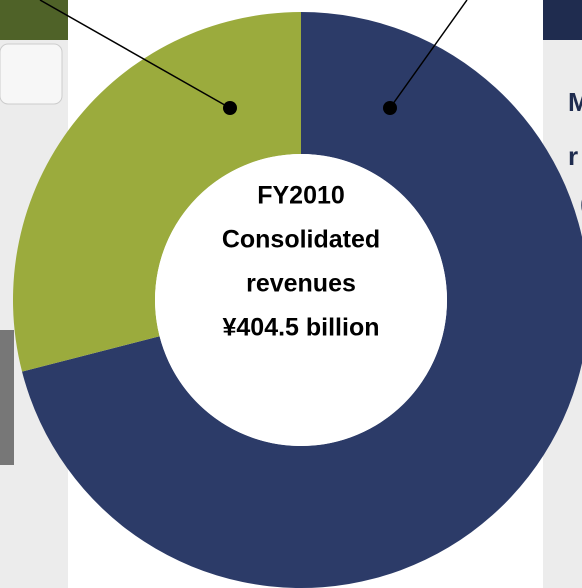 This screenshot has width=582, height=588. What do you see at coordinates (31, 74) in the screenshot?
I see `product-image` at bounding box center [31, 74].